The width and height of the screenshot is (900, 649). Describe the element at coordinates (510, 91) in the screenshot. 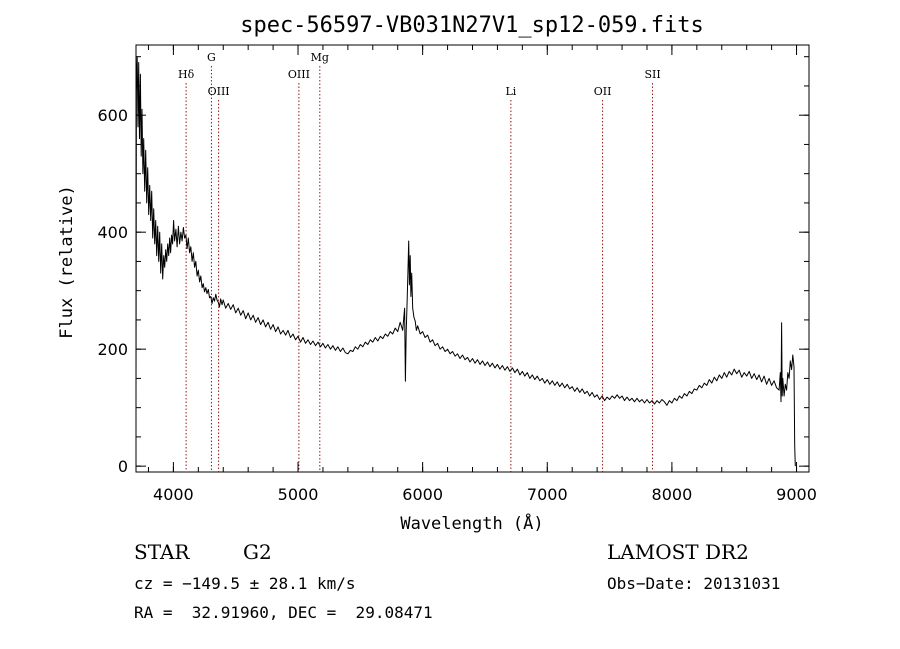

I see `spectral-line-label: Li` at that location.